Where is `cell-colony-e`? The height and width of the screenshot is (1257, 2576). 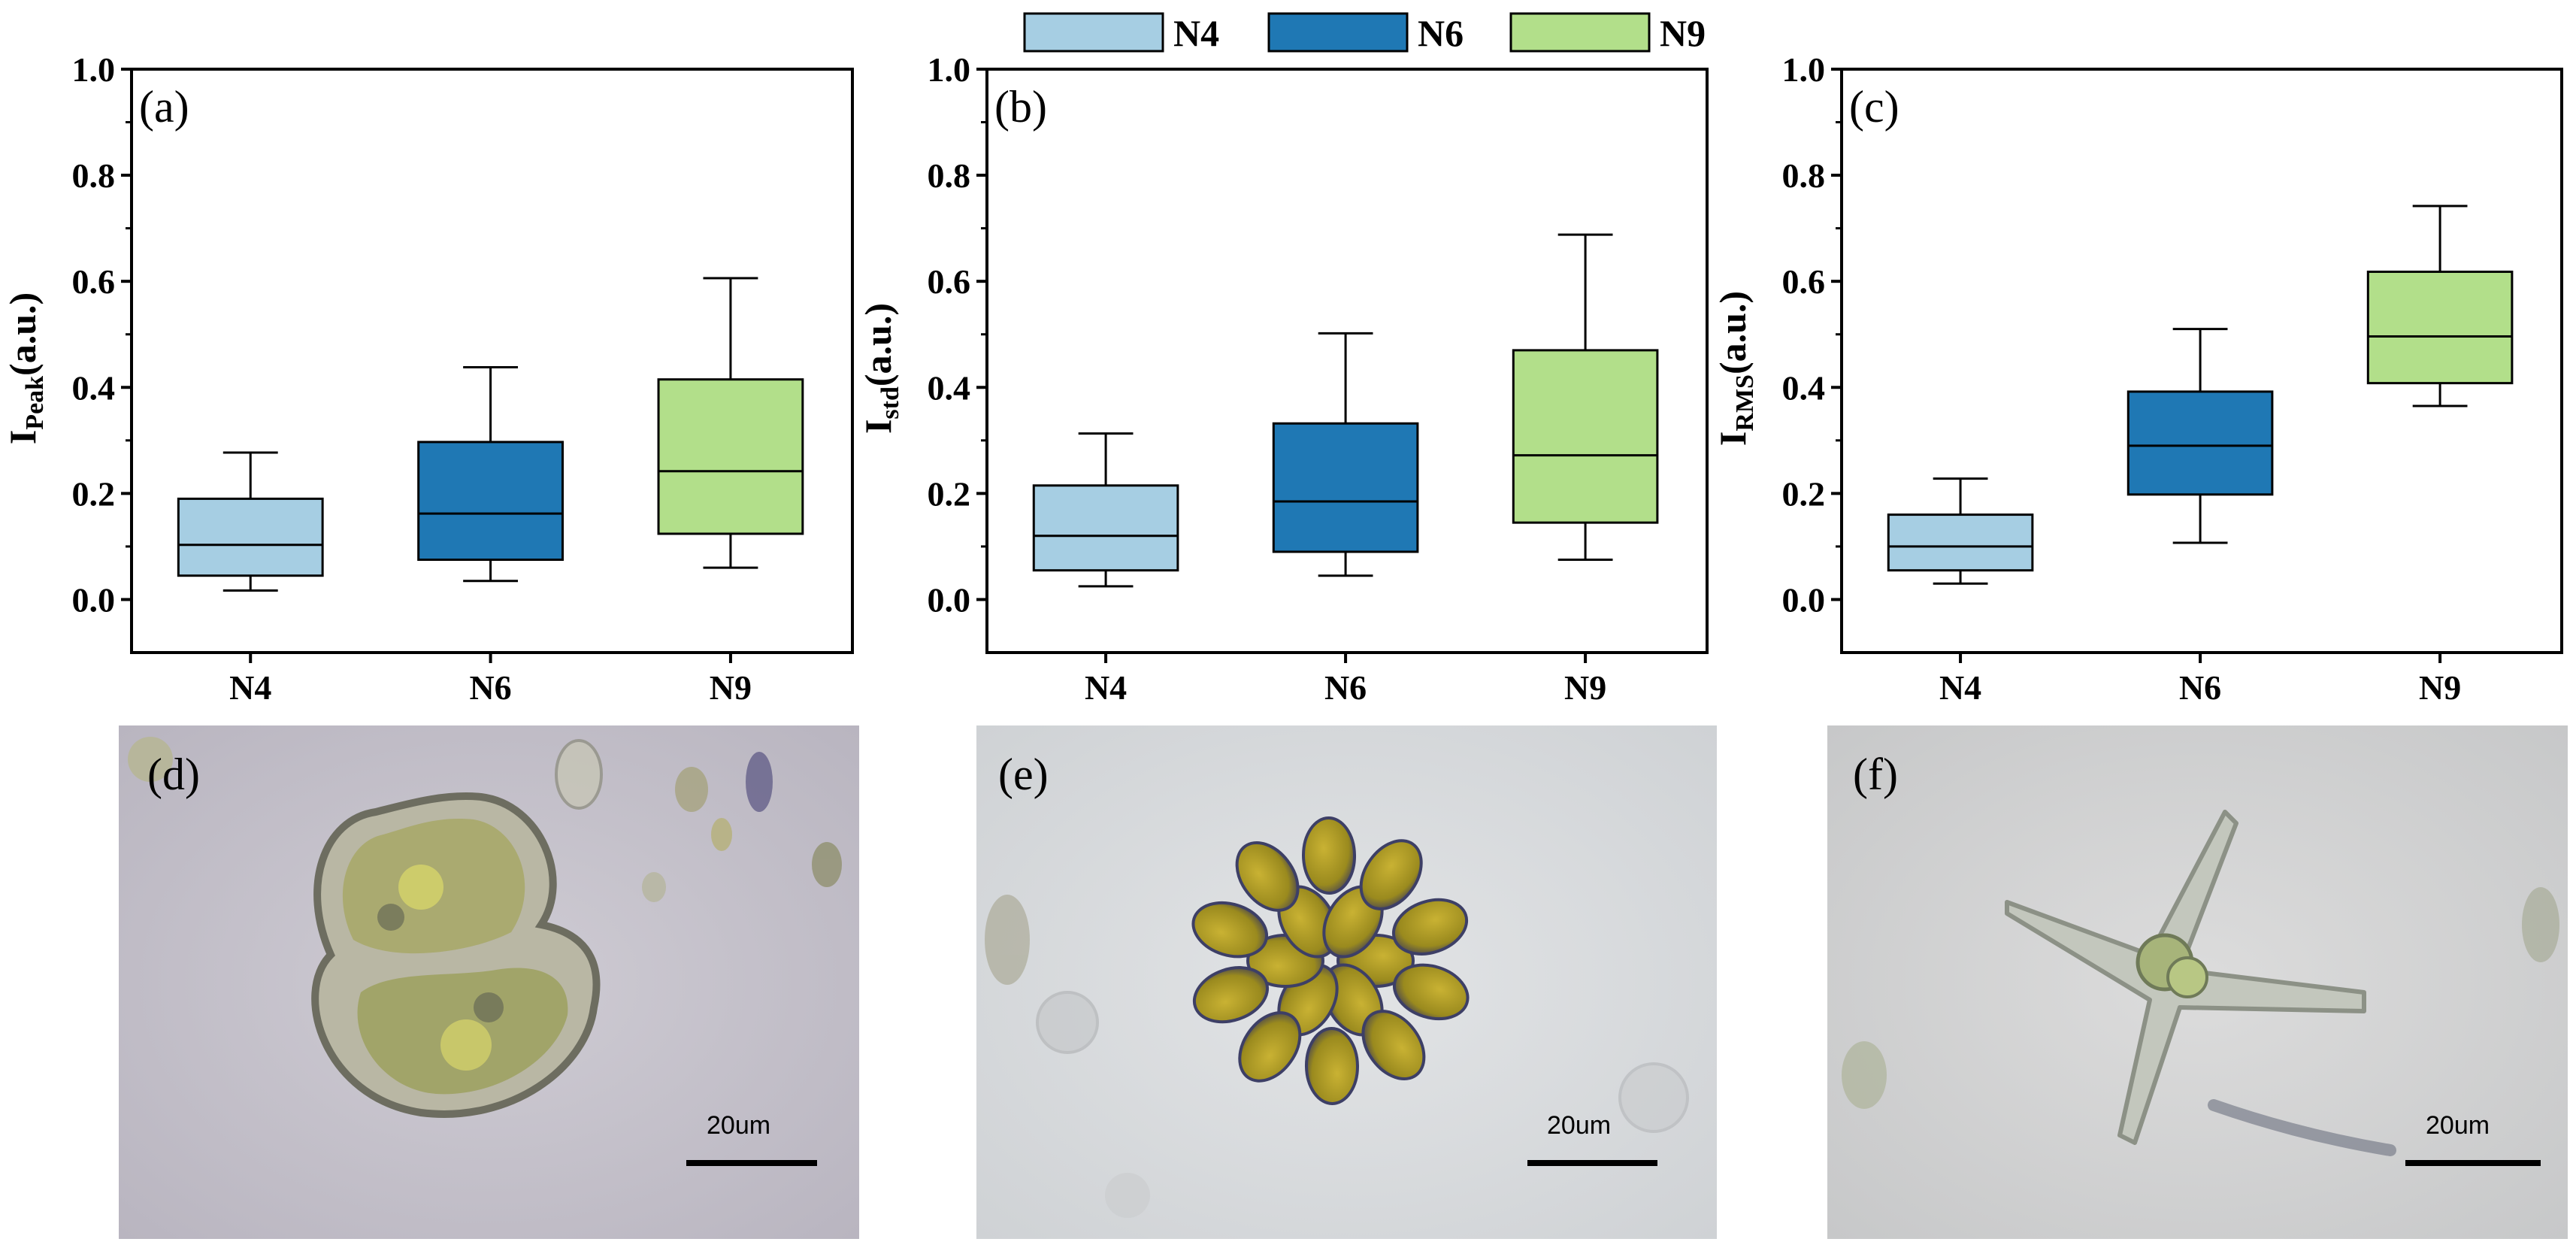
cell-colony-e is located at coordinates (1330, 961).